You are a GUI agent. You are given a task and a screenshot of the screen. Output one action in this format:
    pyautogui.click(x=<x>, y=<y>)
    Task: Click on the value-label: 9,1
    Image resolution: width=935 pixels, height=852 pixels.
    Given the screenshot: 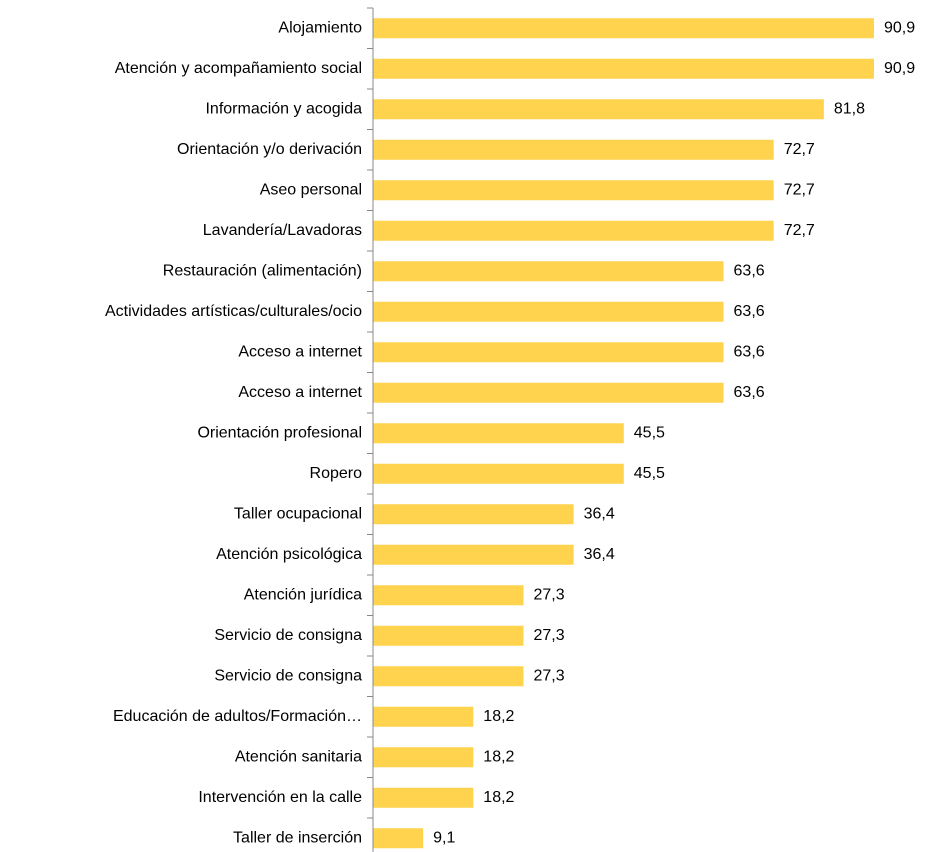 What is the action you would take?
    pyautogui.click(x=444, y=837)
    